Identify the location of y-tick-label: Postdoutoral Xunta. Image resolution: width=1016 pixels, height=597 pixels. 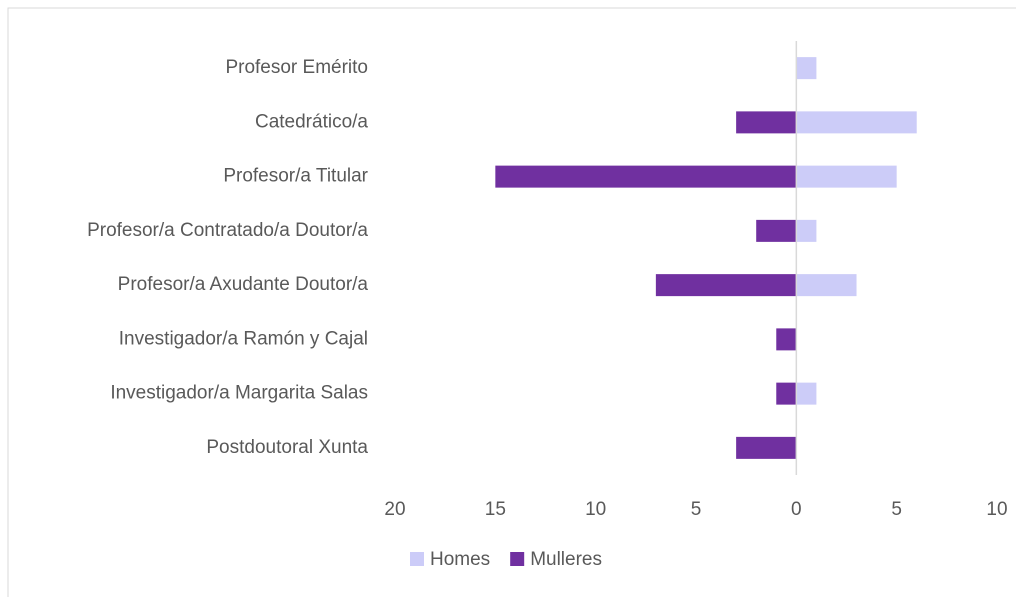
(287, 447).